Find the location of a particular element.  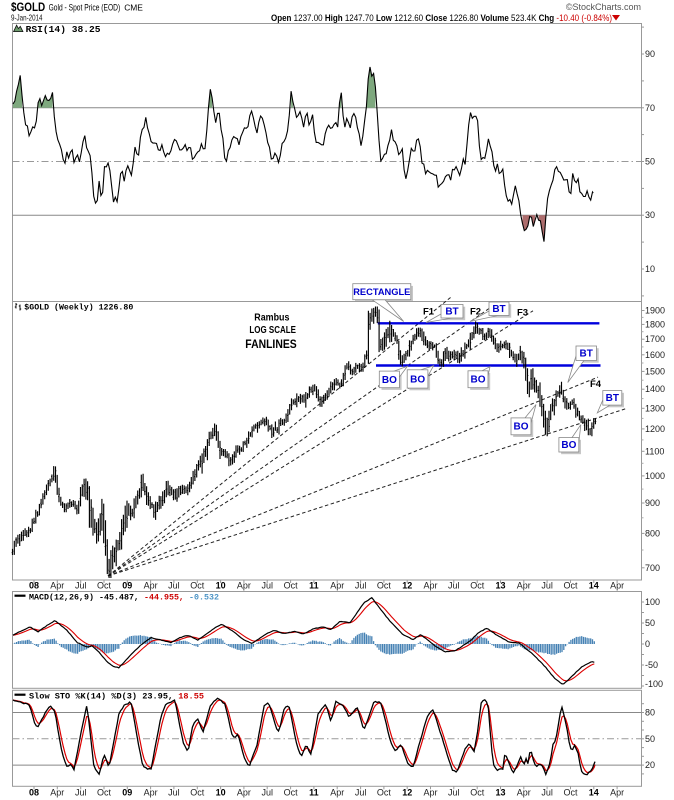

svg-text: Gold - Spot Price (EOD) is located at coordinates (85, 8).